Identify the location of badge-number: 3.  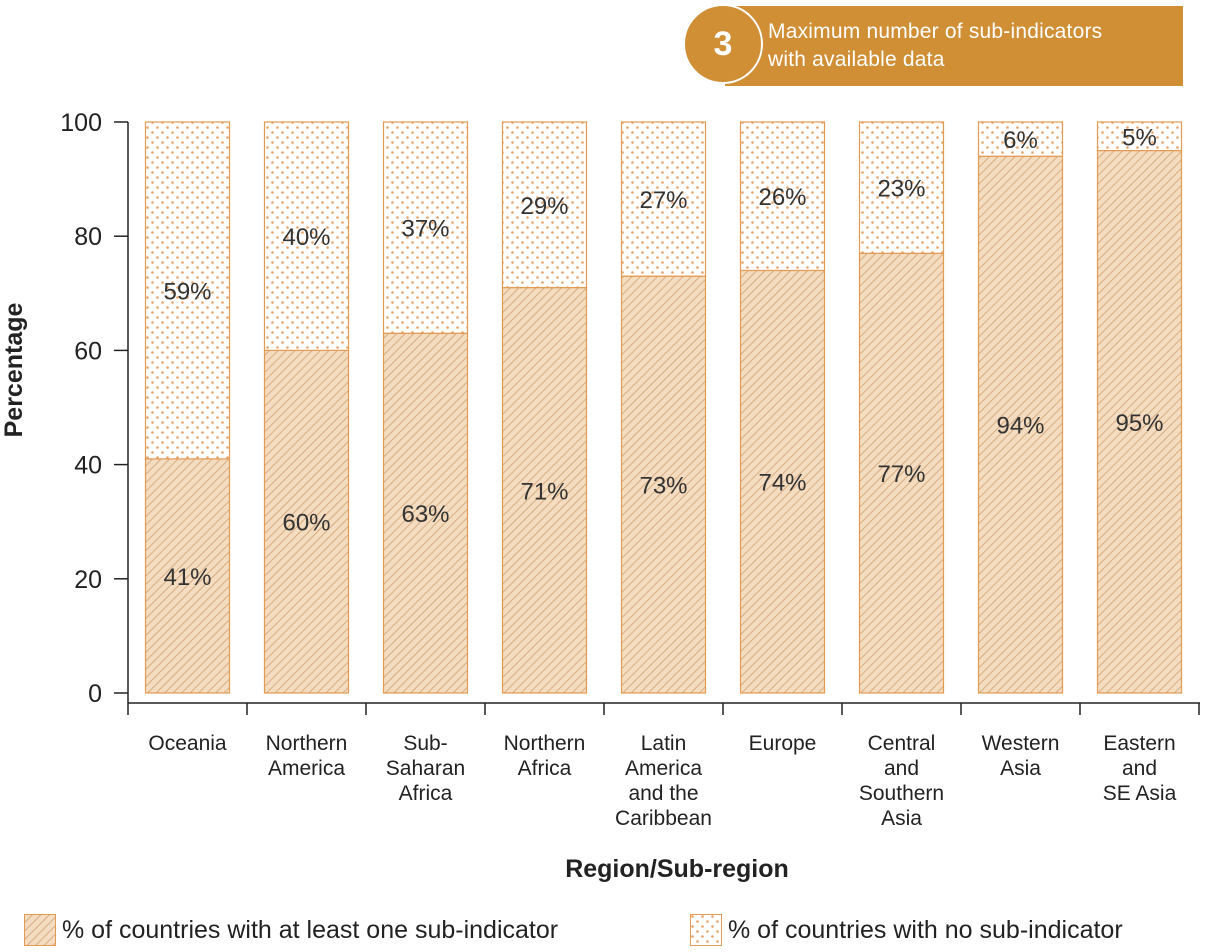
(723, 44).